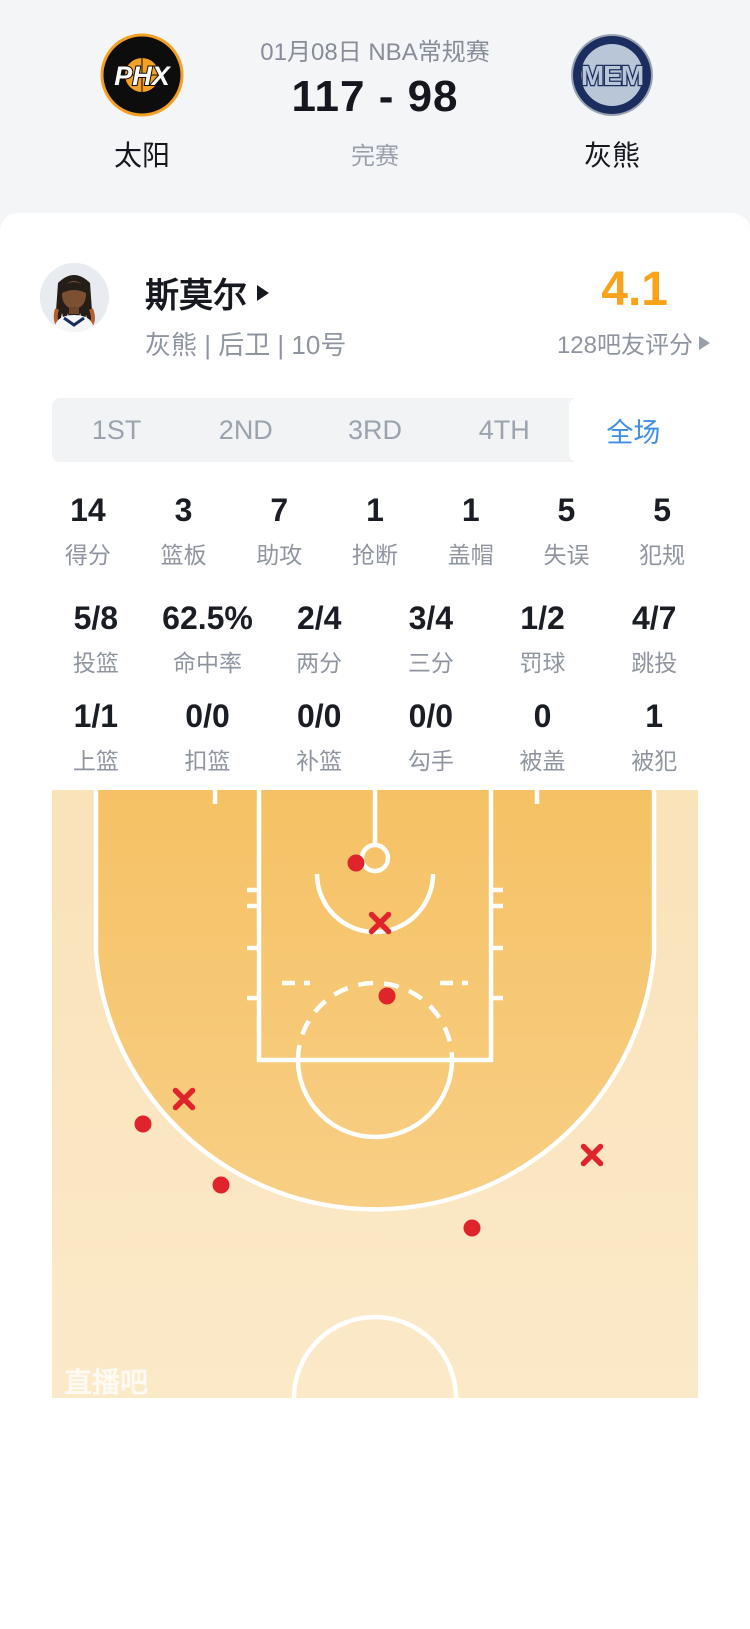 Image resolution: width=750 pixels, height=1629 pixels. Describe the element at coordinates (375, 96) in the screenshot. I see `game-score: 117 - 98` at that location.